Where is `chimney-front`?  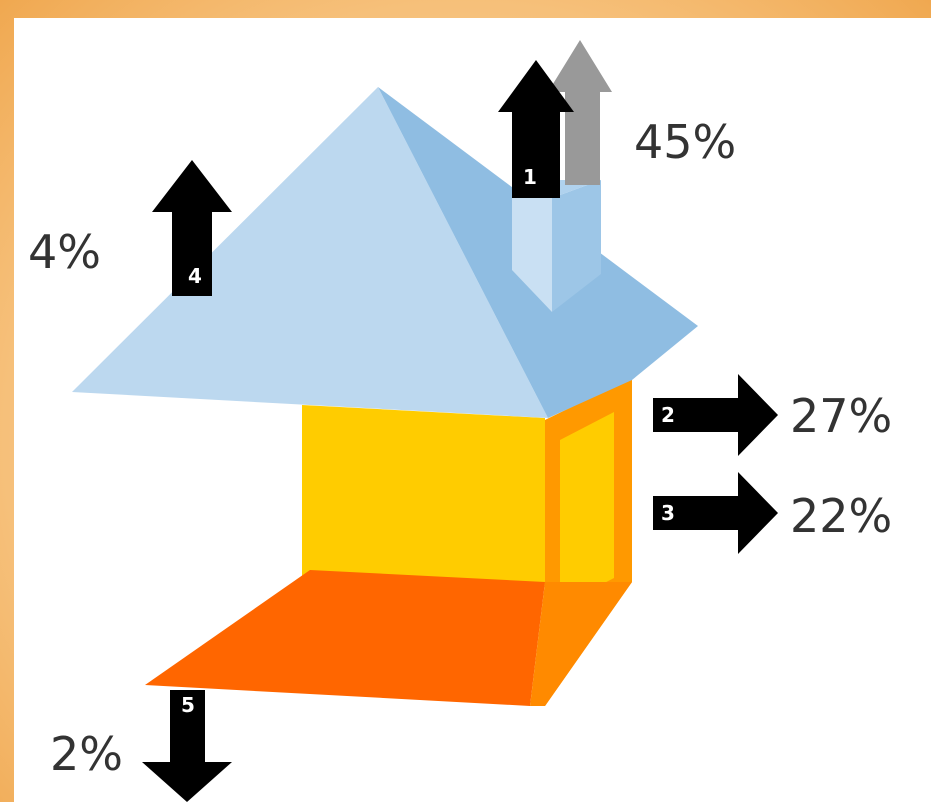 chimney-front is located at coordinates (532, 255).